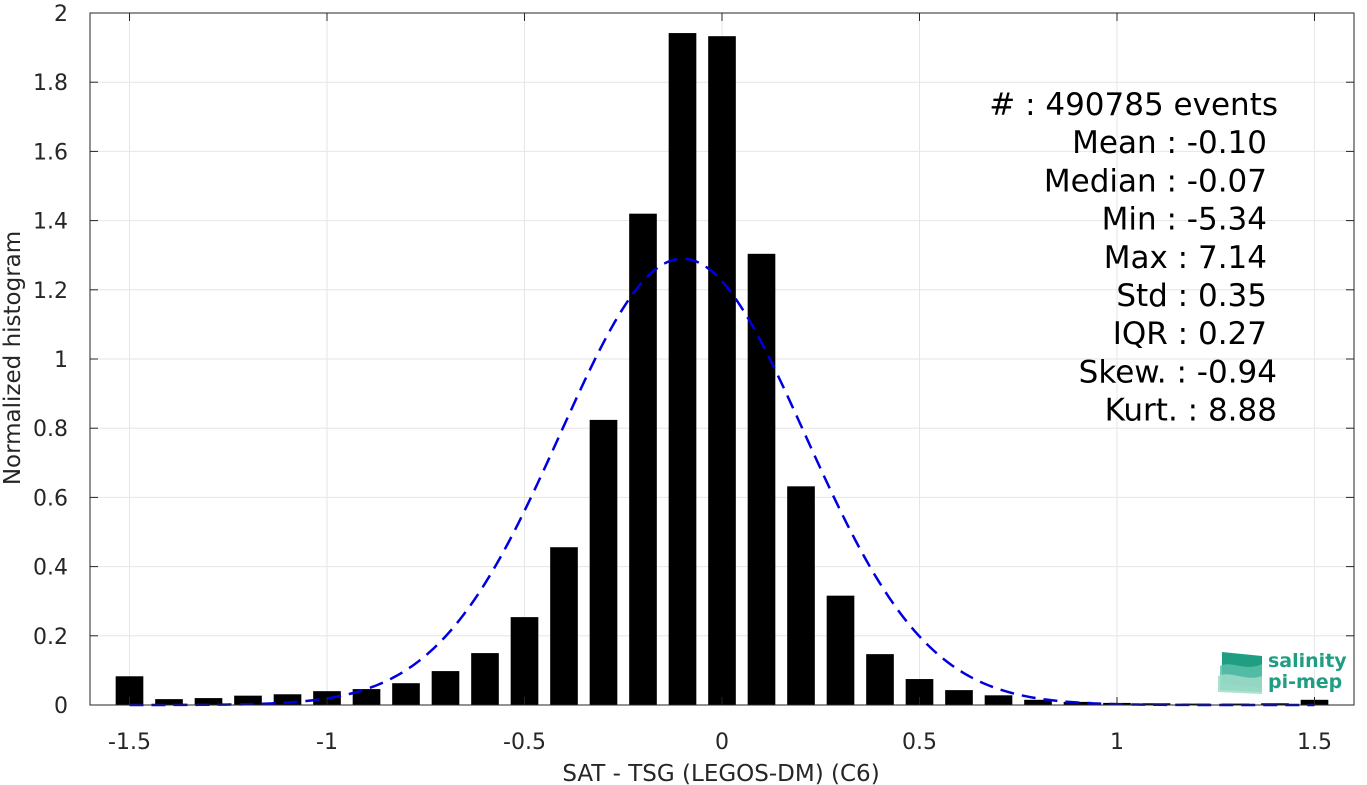 The width and height of the screenshot is (1367, 785). I want to click on salinity-pi-mep-logo: salinity pi-mep, so click(1282, 672).